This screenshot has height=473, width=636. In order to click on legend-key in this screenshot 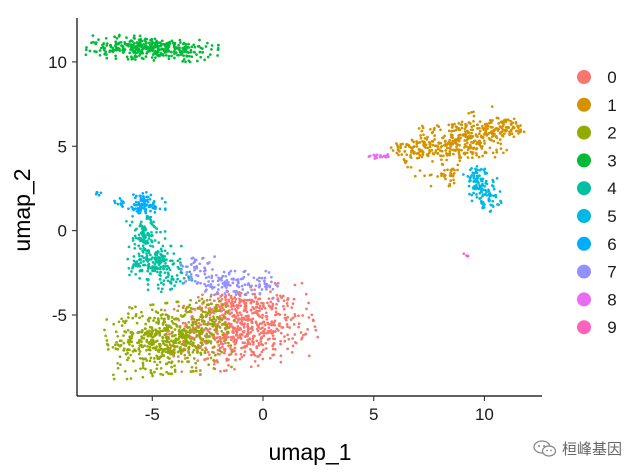, I will do `click(584, 104)`.